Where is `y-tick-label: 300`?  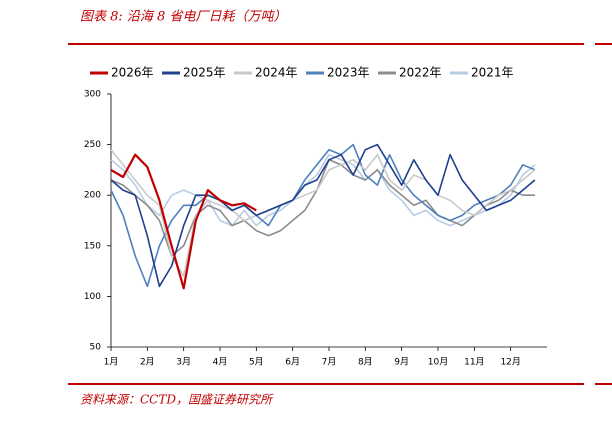
y-tick-label: 300 is located at coordinates (92, 95).